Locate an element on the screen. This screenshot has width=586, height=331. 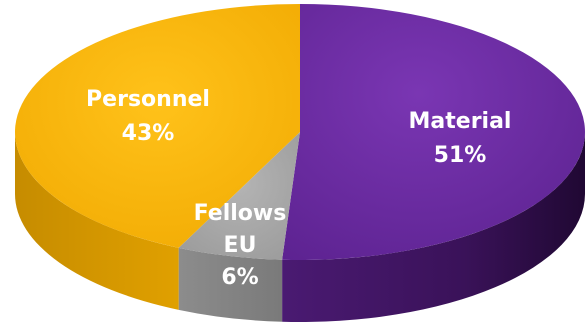
slice-label-fellows-eu-0: Fellows is located at coordinates (240, 213).